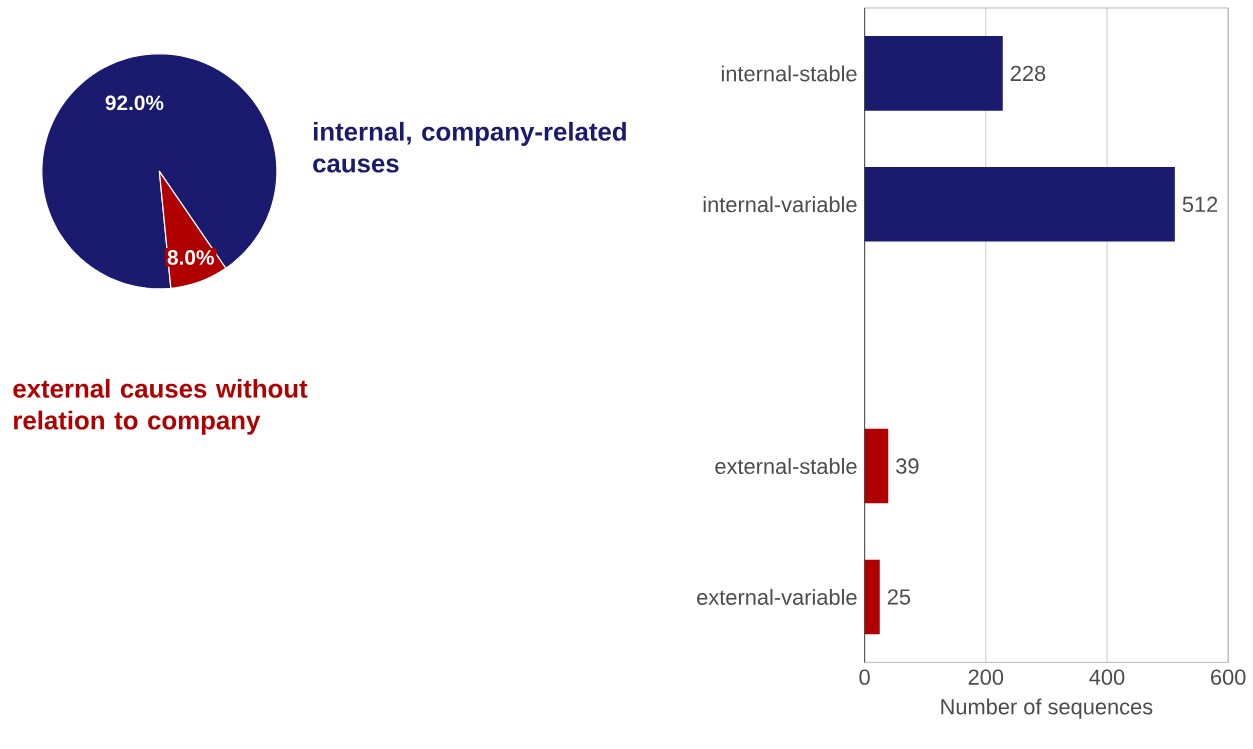 This screenshot has width=1253, height=749. Describe the element at coordinates (1228, 677) in the screenshot. I see `x-tick-label: 600` at that location.